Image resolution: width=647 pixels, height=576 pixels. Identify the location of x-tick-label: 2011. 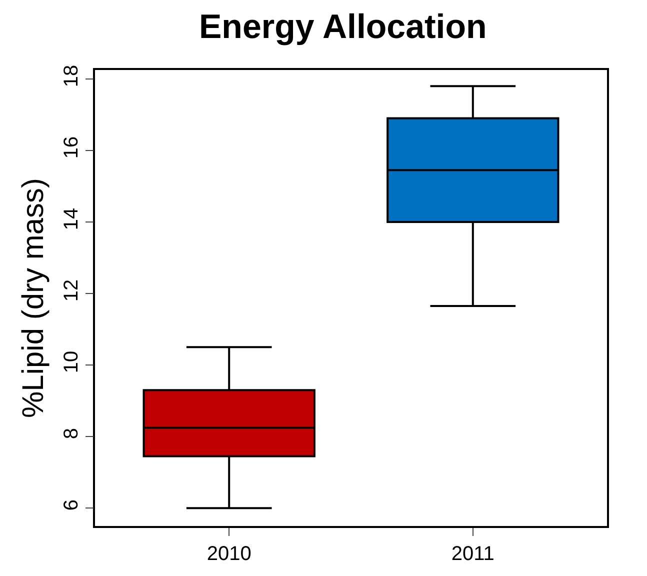
(472, 553).